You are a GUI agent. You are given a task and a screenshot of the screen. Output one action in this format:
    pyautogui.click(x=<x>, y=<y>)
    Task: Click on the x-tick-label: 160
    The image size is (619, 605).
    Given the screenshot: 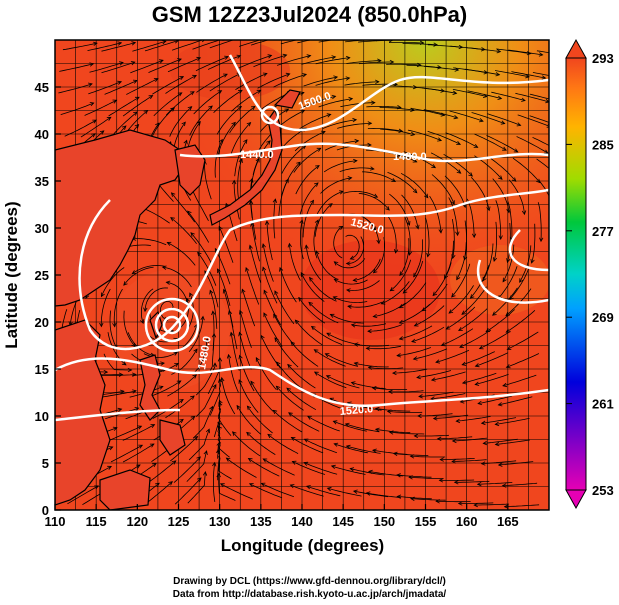 What is the action you would take?
    pyautogui.click(x=467, y=521)
    